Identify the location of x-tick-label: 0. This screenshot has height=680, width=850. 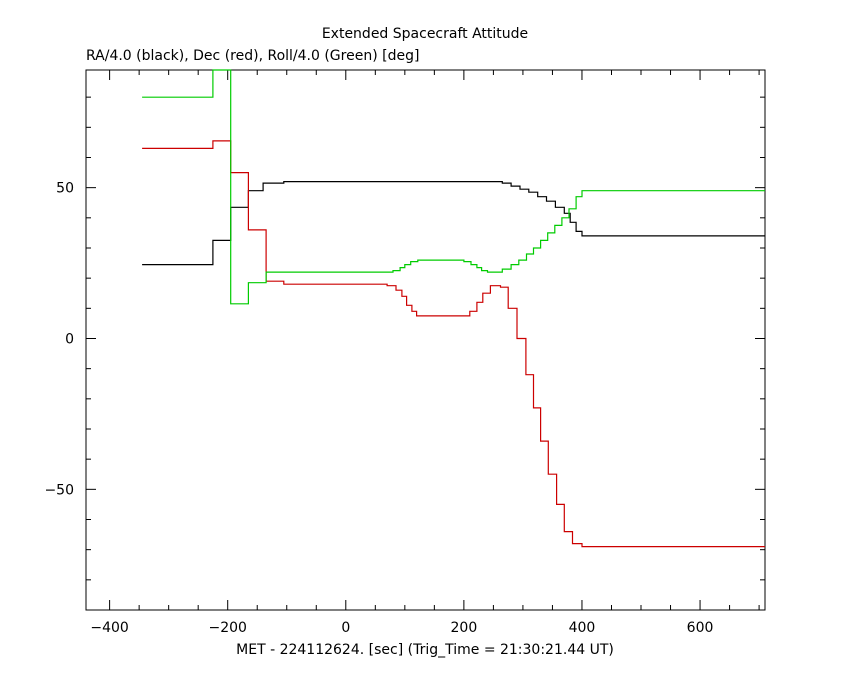
(345, 628).